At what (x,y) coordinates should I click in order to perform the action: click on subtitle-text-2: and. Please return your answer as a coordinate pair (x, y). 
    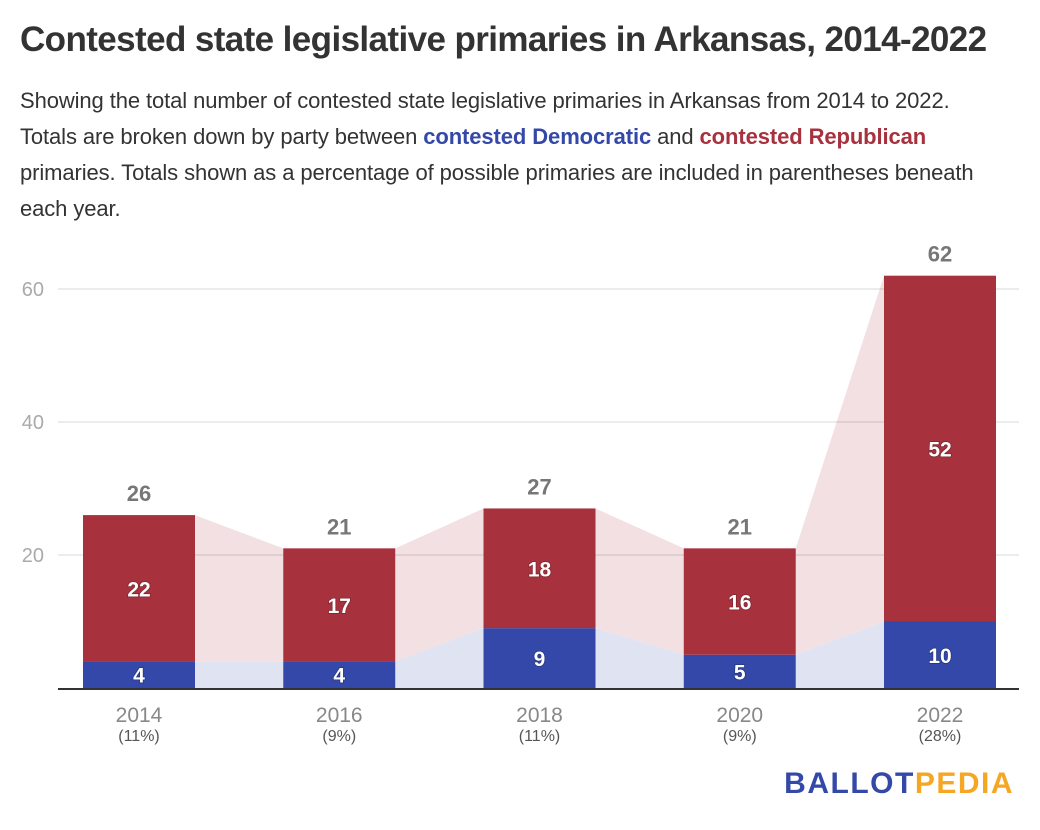
    Looking at the image, I should click on (675, 136).